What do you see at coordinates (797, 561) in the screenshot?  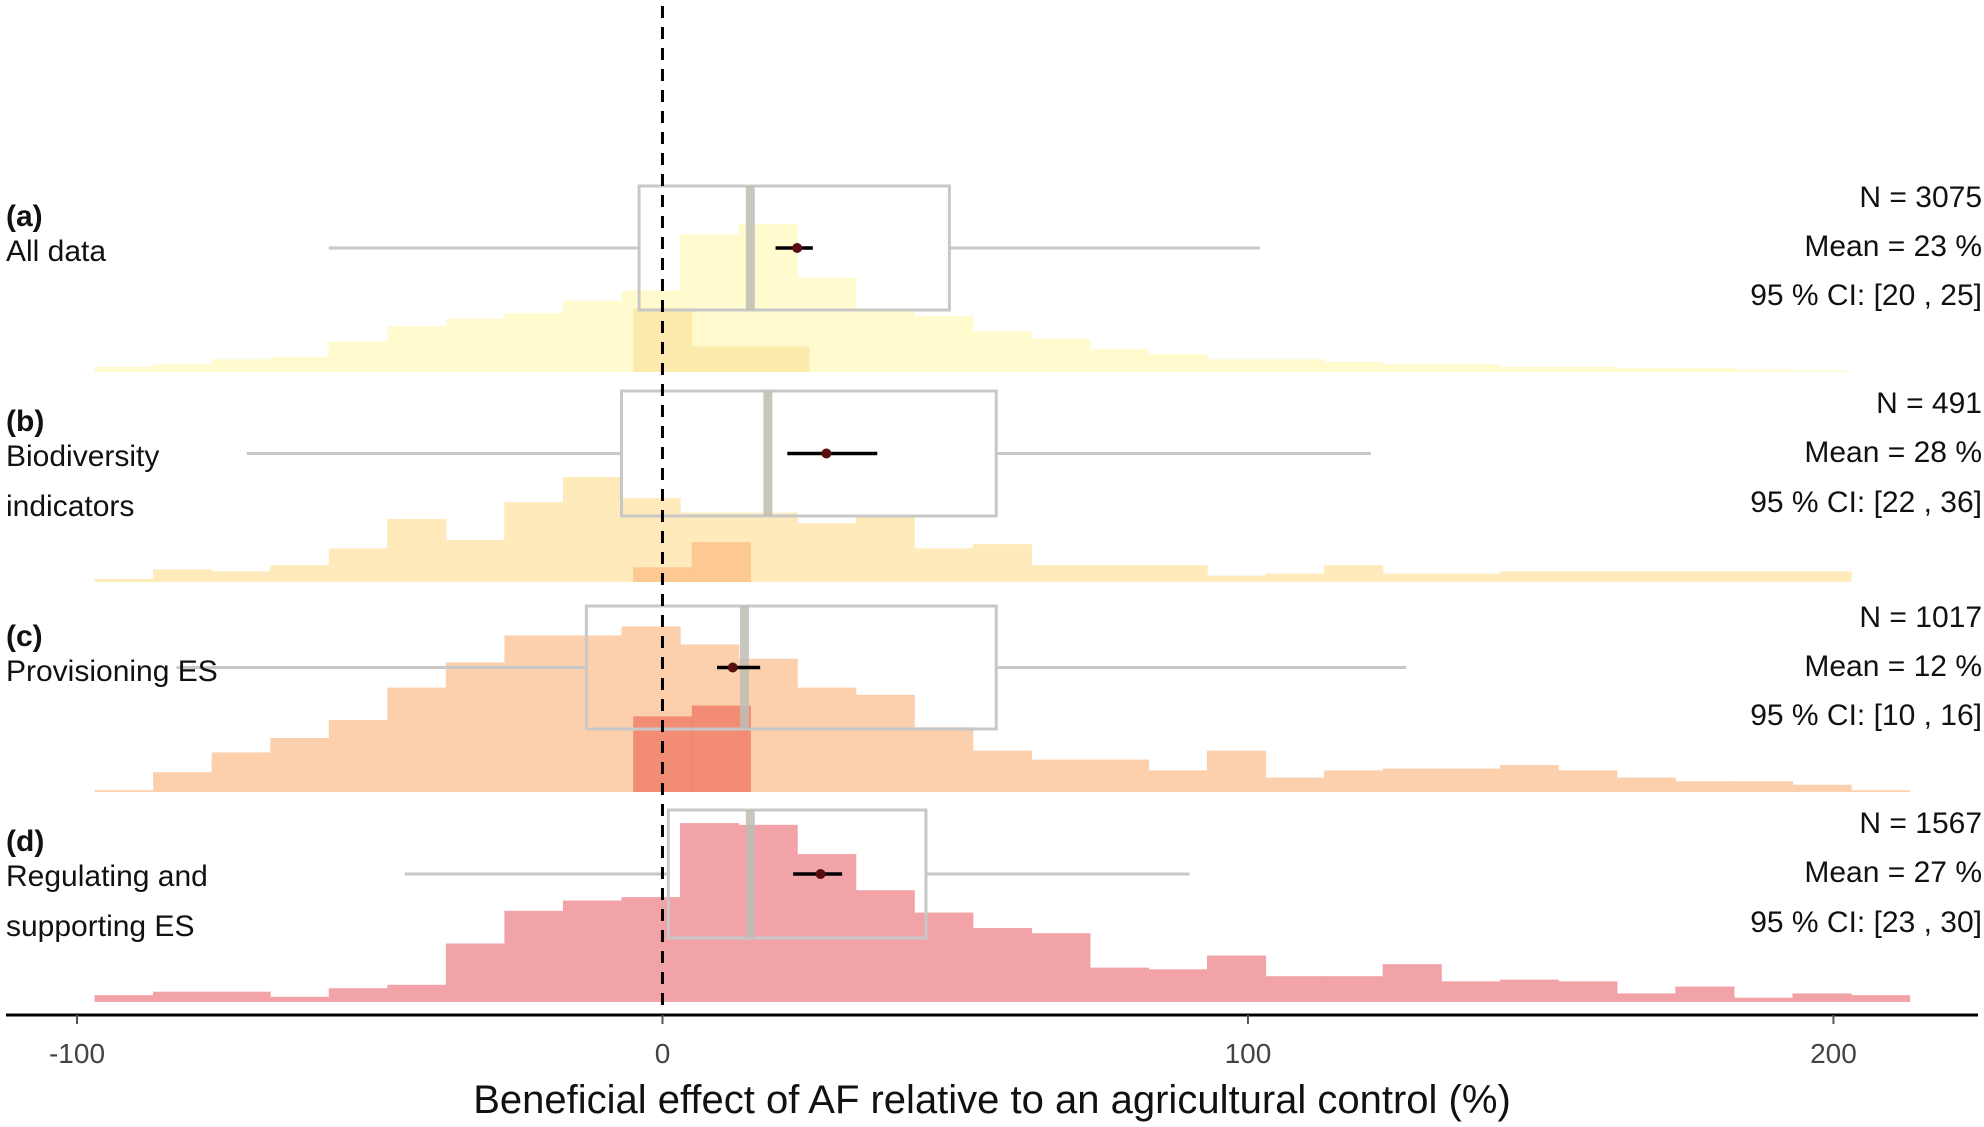 I see `mean-ci-layer` at bounding box center [797, 561].